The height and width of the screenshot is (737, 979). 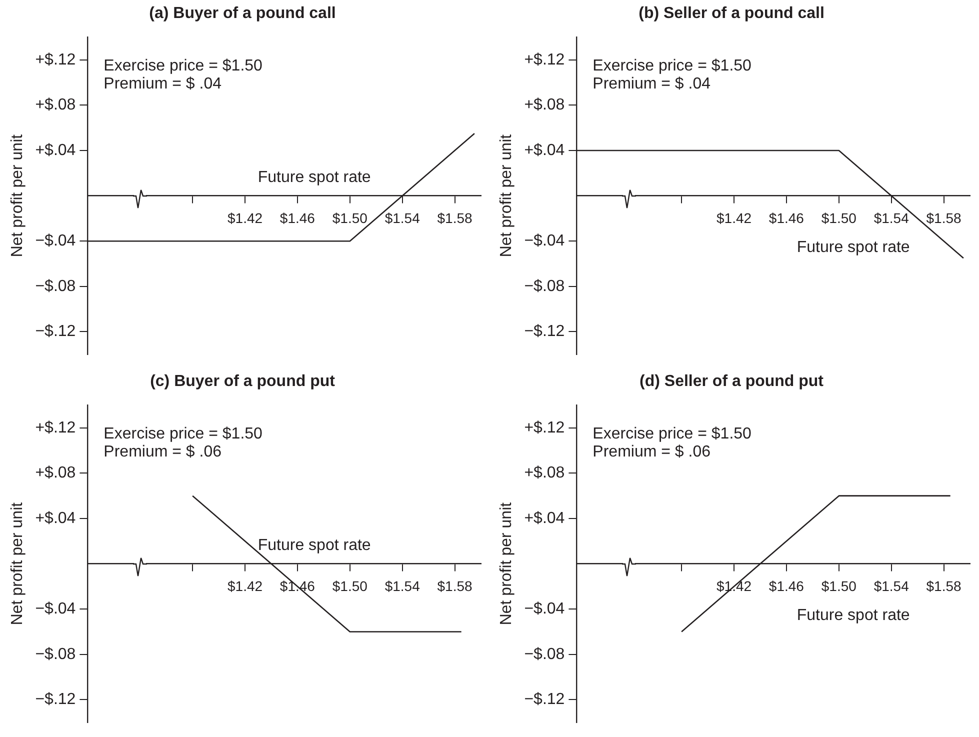 I want to click on chart-title: (d) Seller of a pound put, so click(x=732, y=381).